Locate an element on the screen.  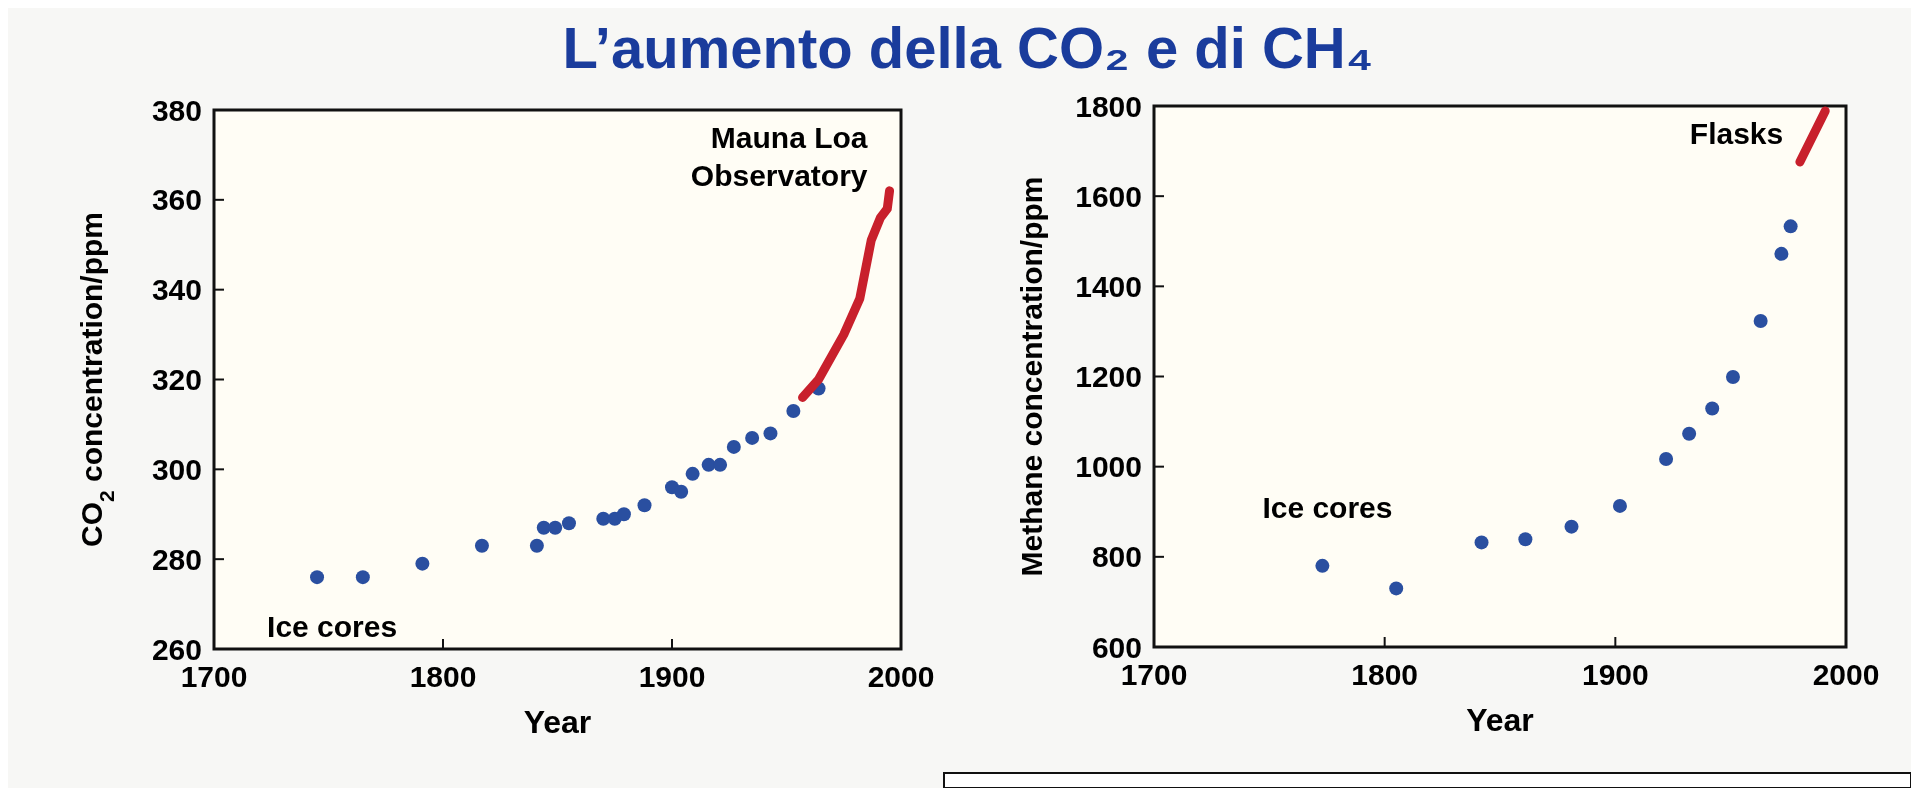
y-tick-label: 800 is located at coordinates (1116, 557).